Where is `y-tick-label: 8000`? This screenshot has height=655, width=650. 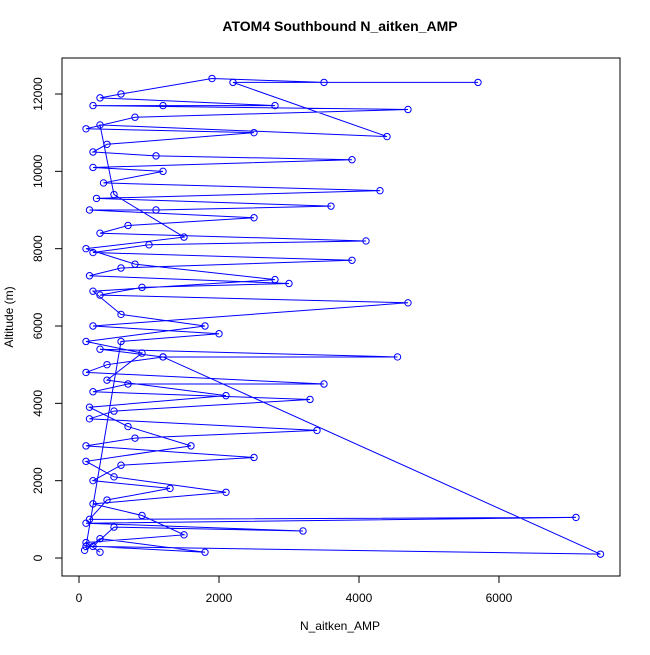 y-tick-label: 8000 is located at coordinates (38, 248).